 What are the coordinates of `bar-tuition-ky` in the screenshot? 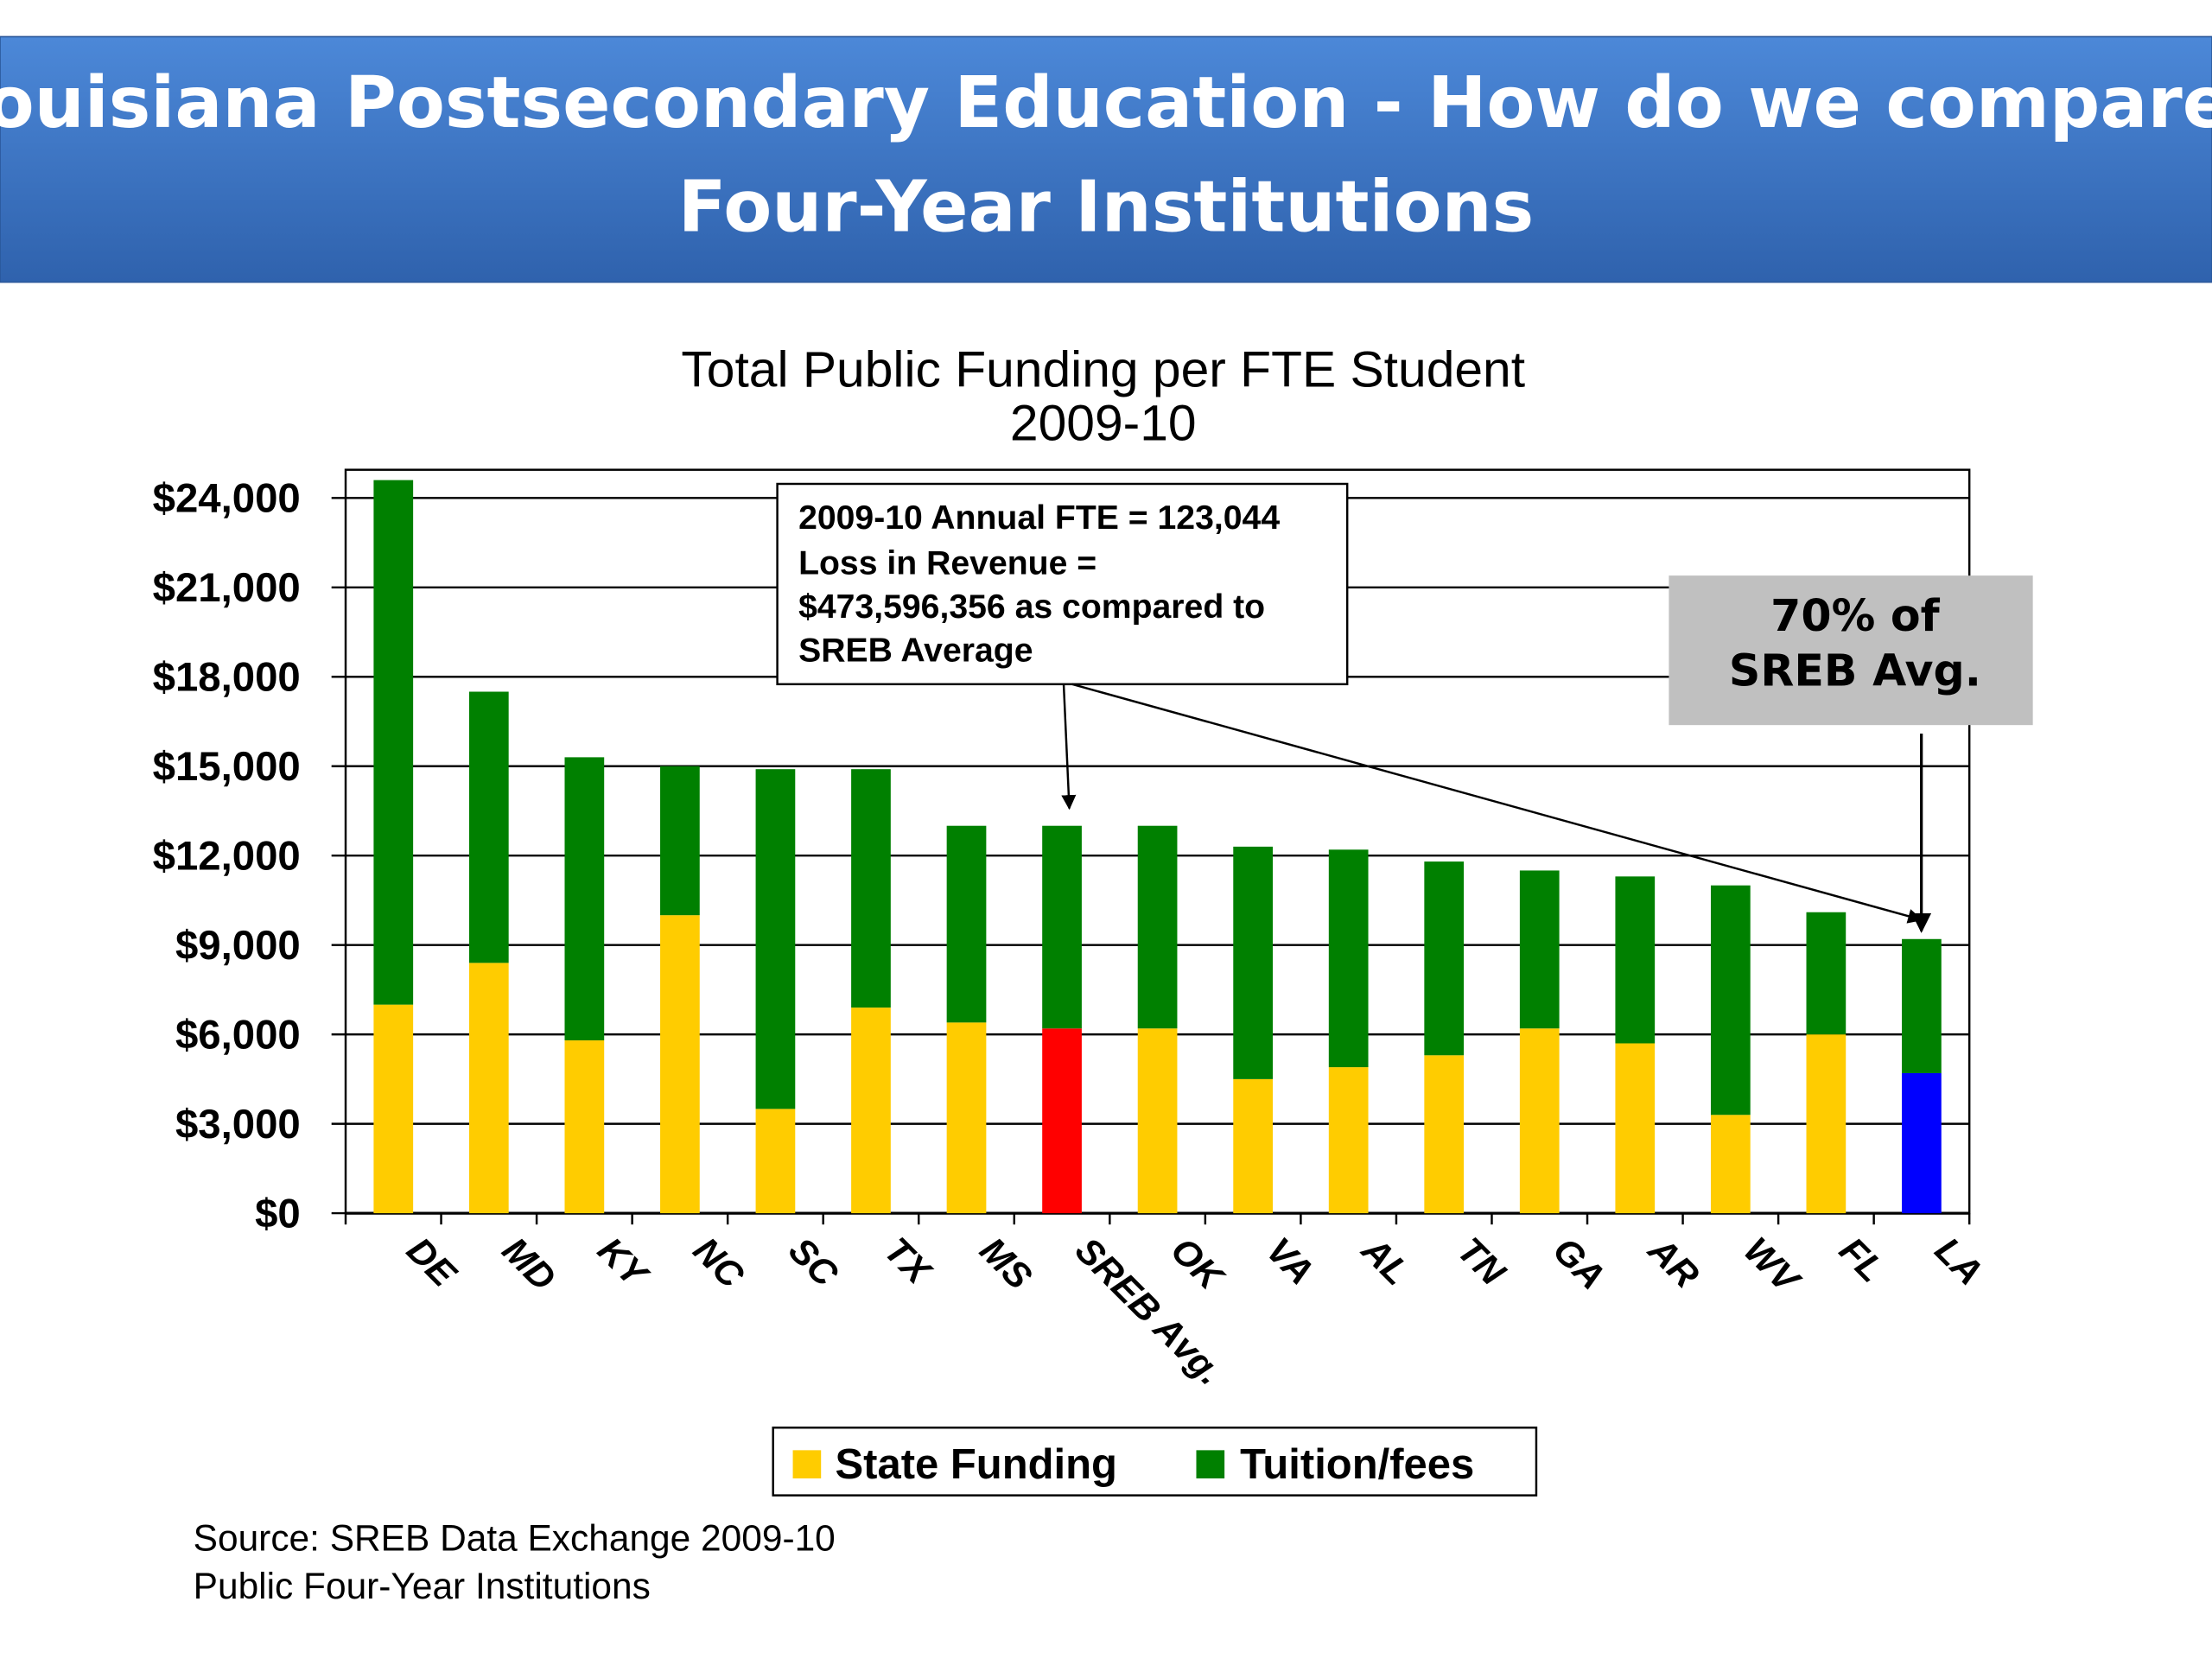 It's located at (584, 899).